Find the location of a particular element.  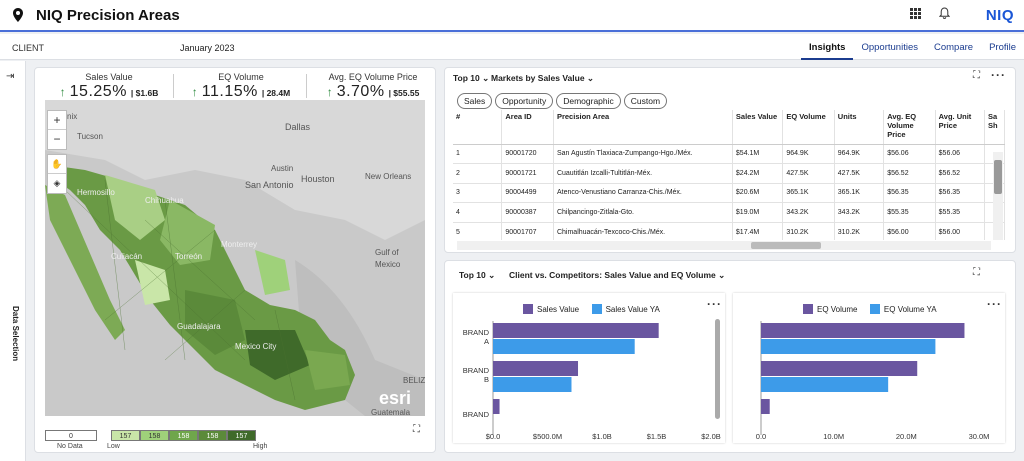

kpi-label: EQ Volume is located at coordinates (241, 77).